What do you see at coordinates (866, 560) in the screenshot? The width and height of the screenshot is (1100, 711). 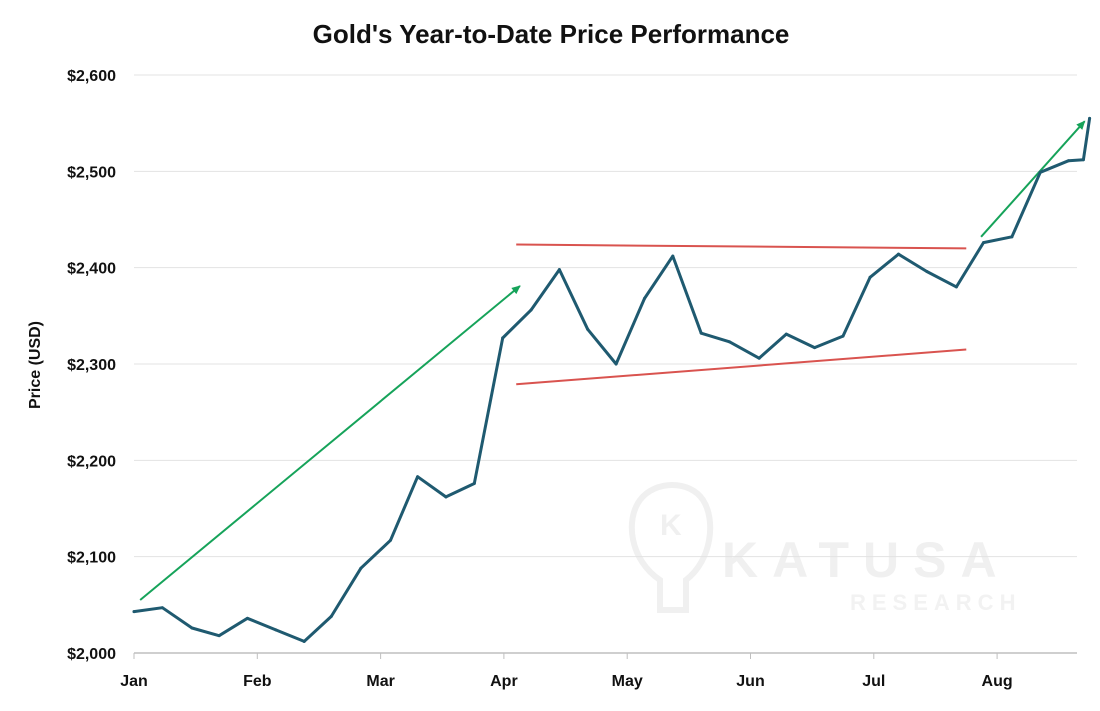 I see `watermark-text: KATUSA` at bounding box center [866, 560].